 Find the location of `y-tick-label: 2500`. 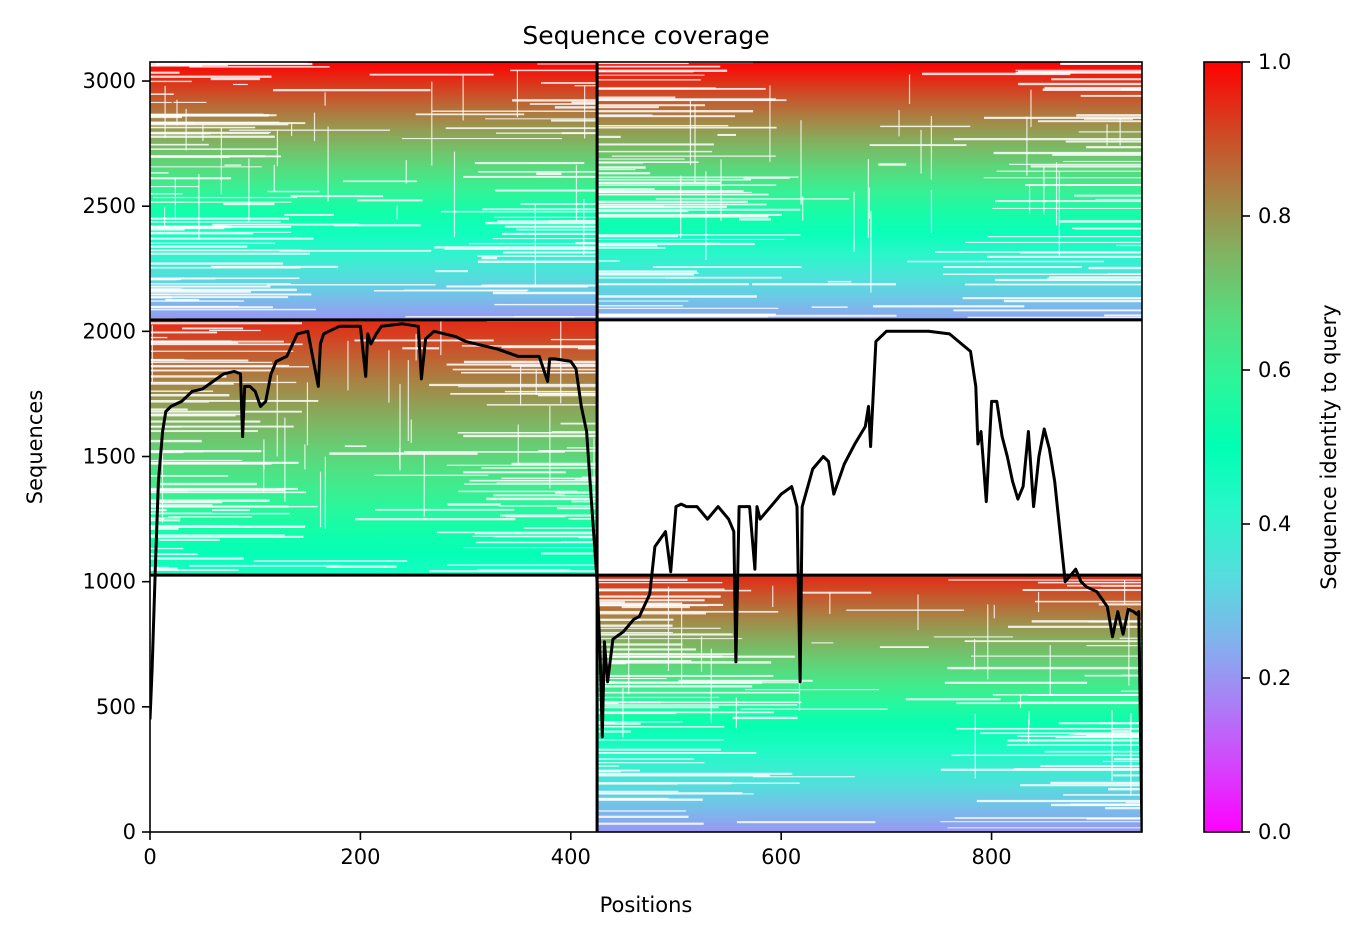

y-tick-label: 2500 is located at coordinates (109, 206).